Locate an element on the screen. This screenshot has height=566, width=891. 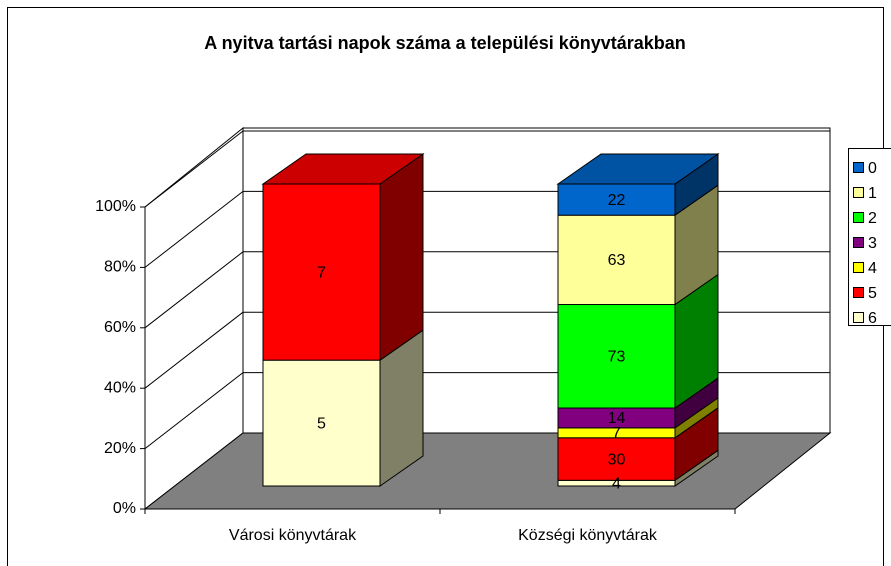
data-label: 63 is located at coordinates (617, 260).